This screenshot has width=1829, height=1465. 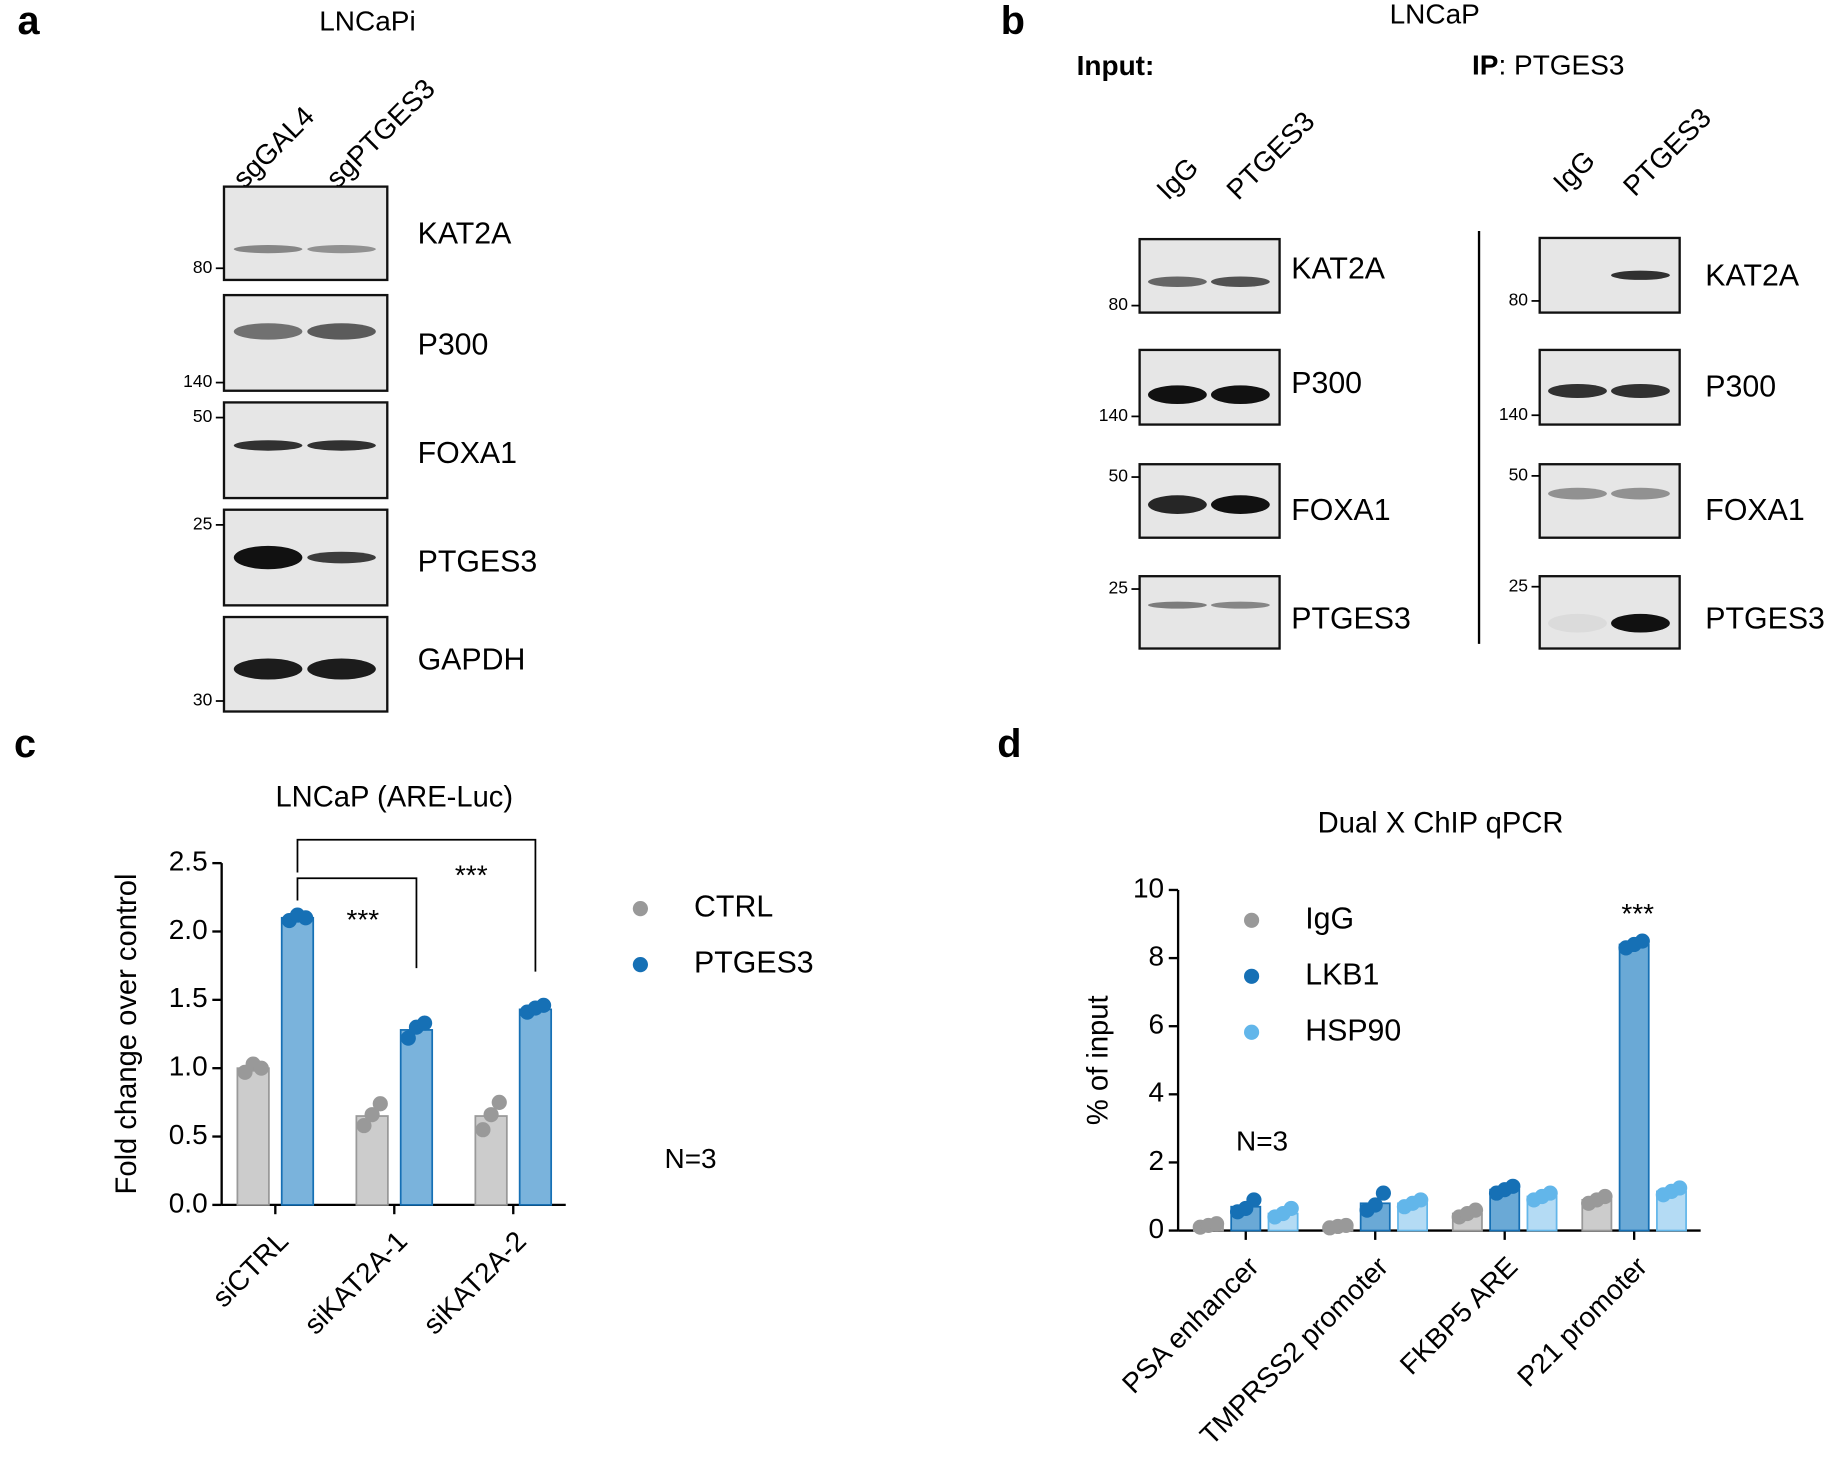 What do you see at coordinates (1667, 152) in the screenshot?
I see `lane-label: PTGES3` at bounding box center [1667, 152].